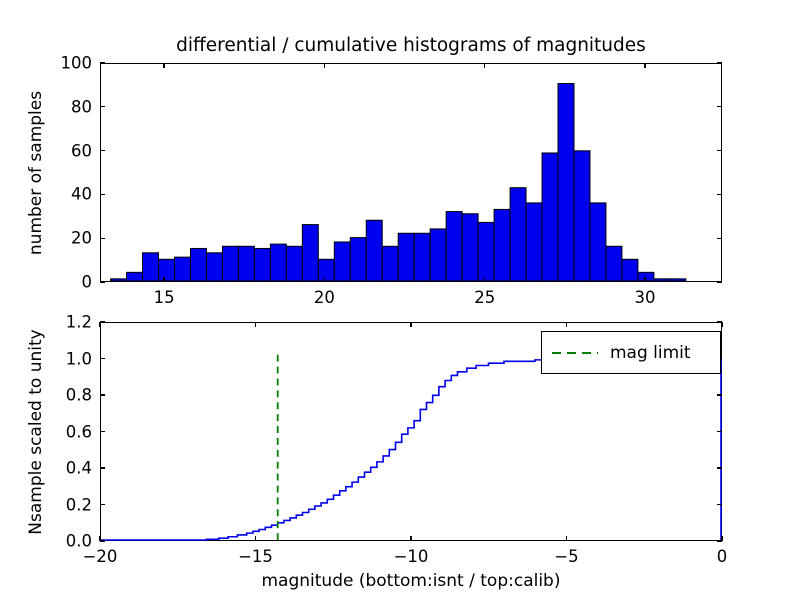 The width and height of the screenshot is (800, 600). Describe the element at coordinates (81, 194) in the screenshot. I see `top-y-tick-label-2: 40` at that location.